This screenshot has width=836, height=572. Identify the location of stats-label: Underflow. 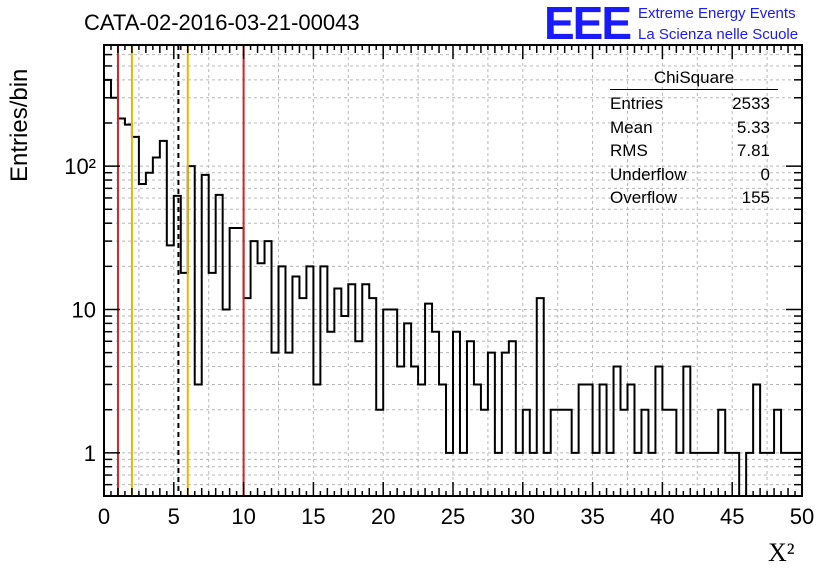
(648, 174).